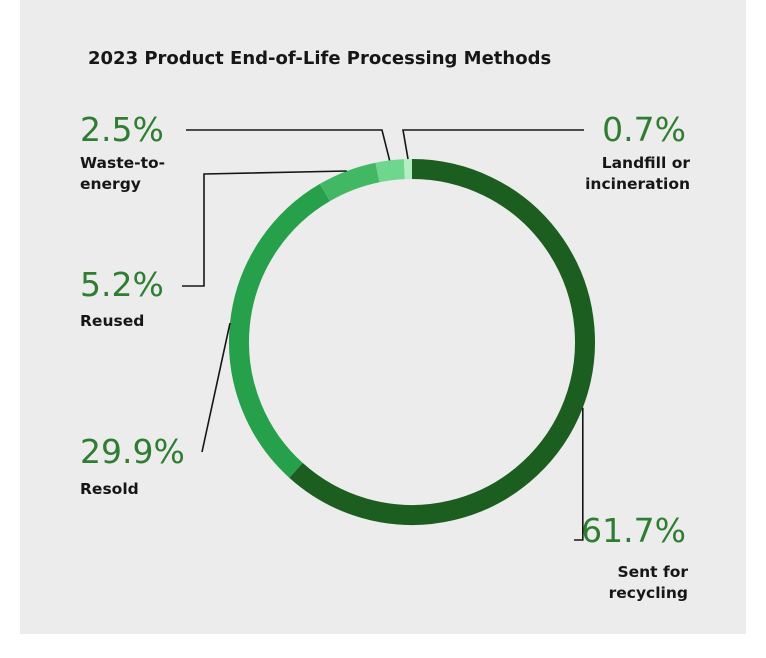  Describe the element at coordinates (633, 530) in the screenshot. I see `value-label-sent-for-recycling: 61.7%` at that location.